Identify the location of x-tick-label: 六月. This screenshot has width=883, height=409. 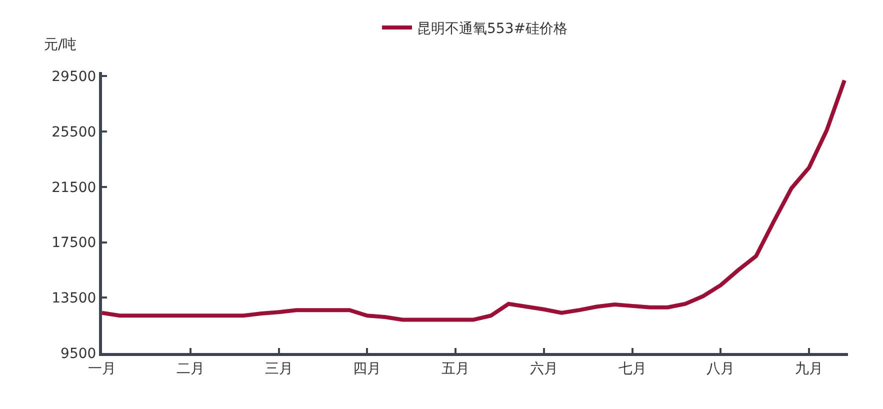
(544, 368).